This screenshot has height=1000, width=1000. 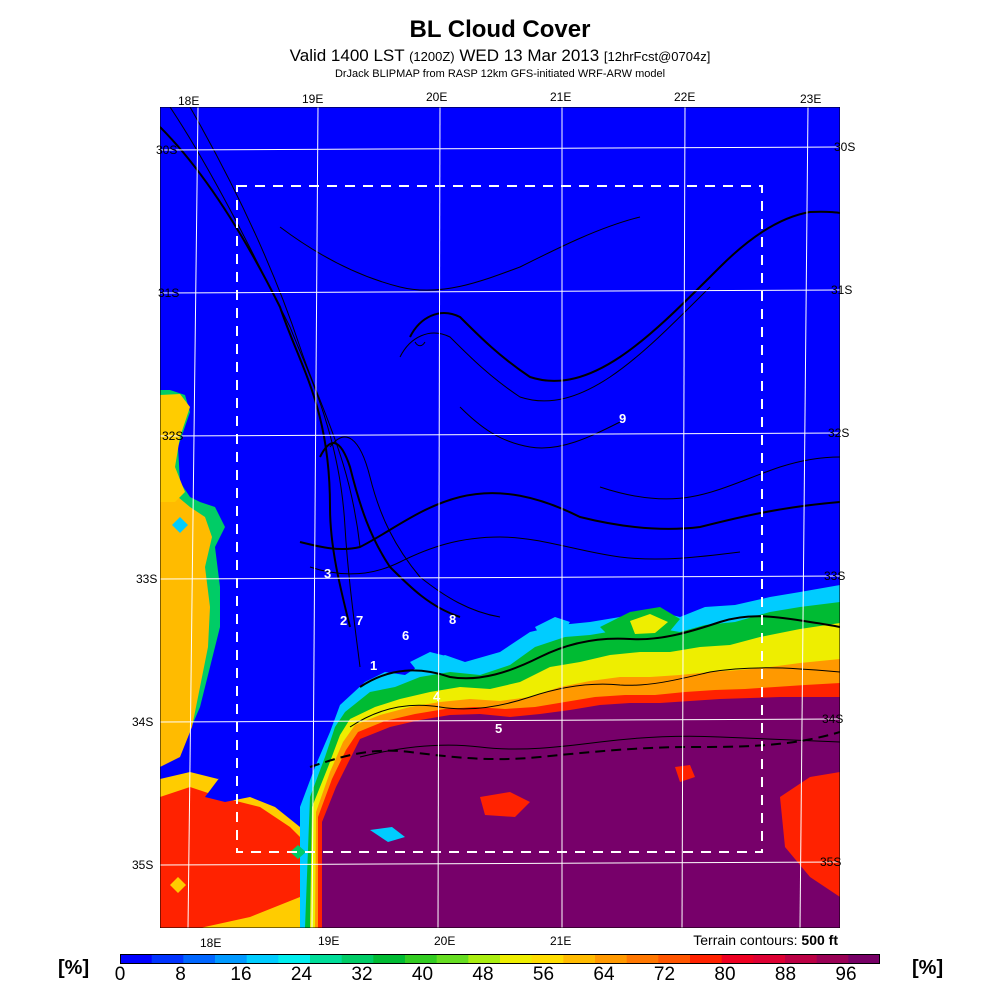 What do you see at coordinates (475, 573) in the screenshot?
I see `site-markers: 1 2 3 4 5 6 7 8 9` at bounding box center [475, 573].